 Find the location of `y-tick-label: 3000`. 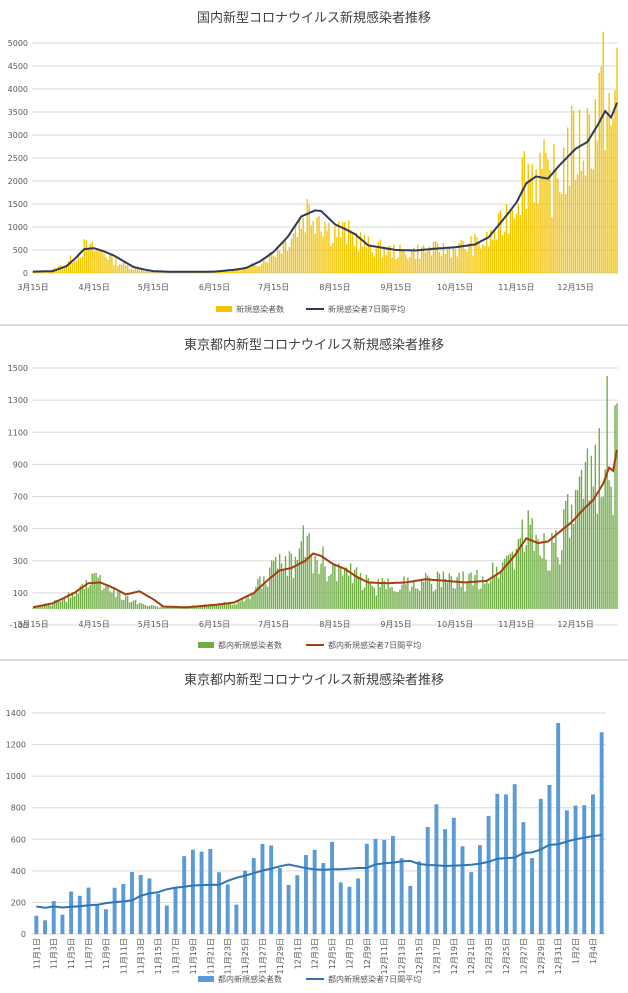

y-tick-label: 3000 is located at coordinates (18, 135).